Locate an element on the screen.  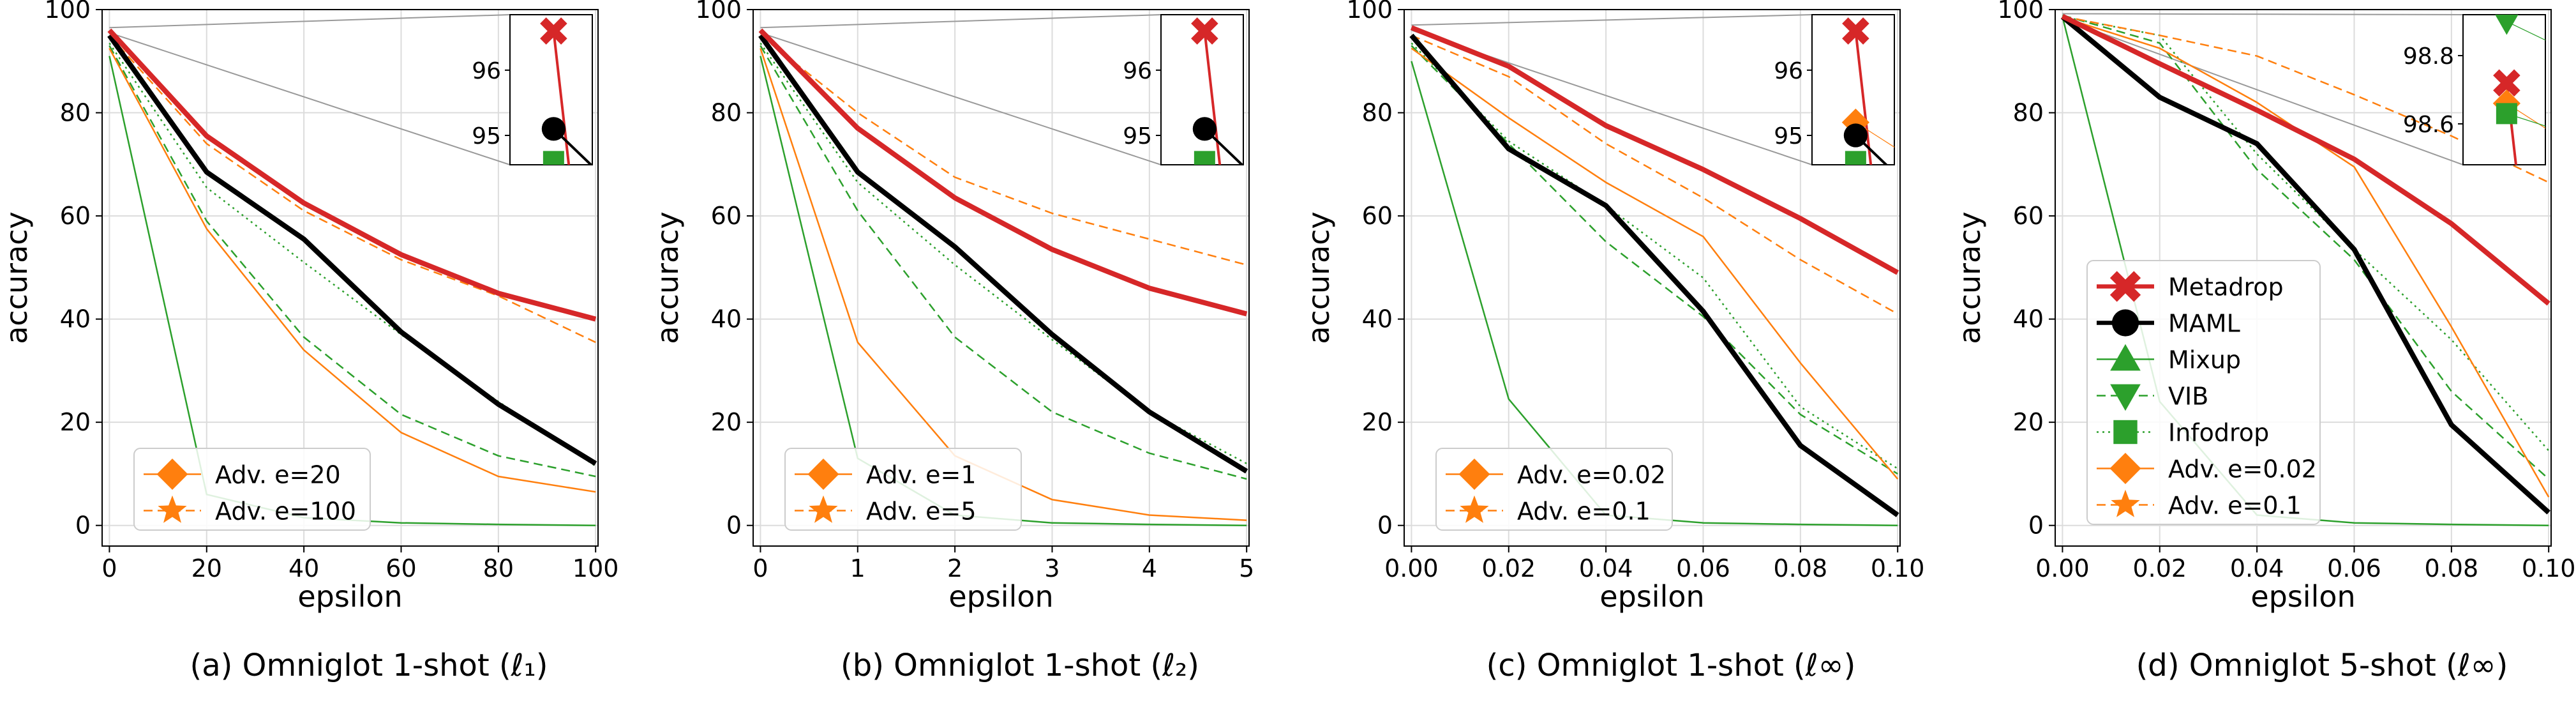
legend-label: Infodrop is located at coordinates (2218, 433).